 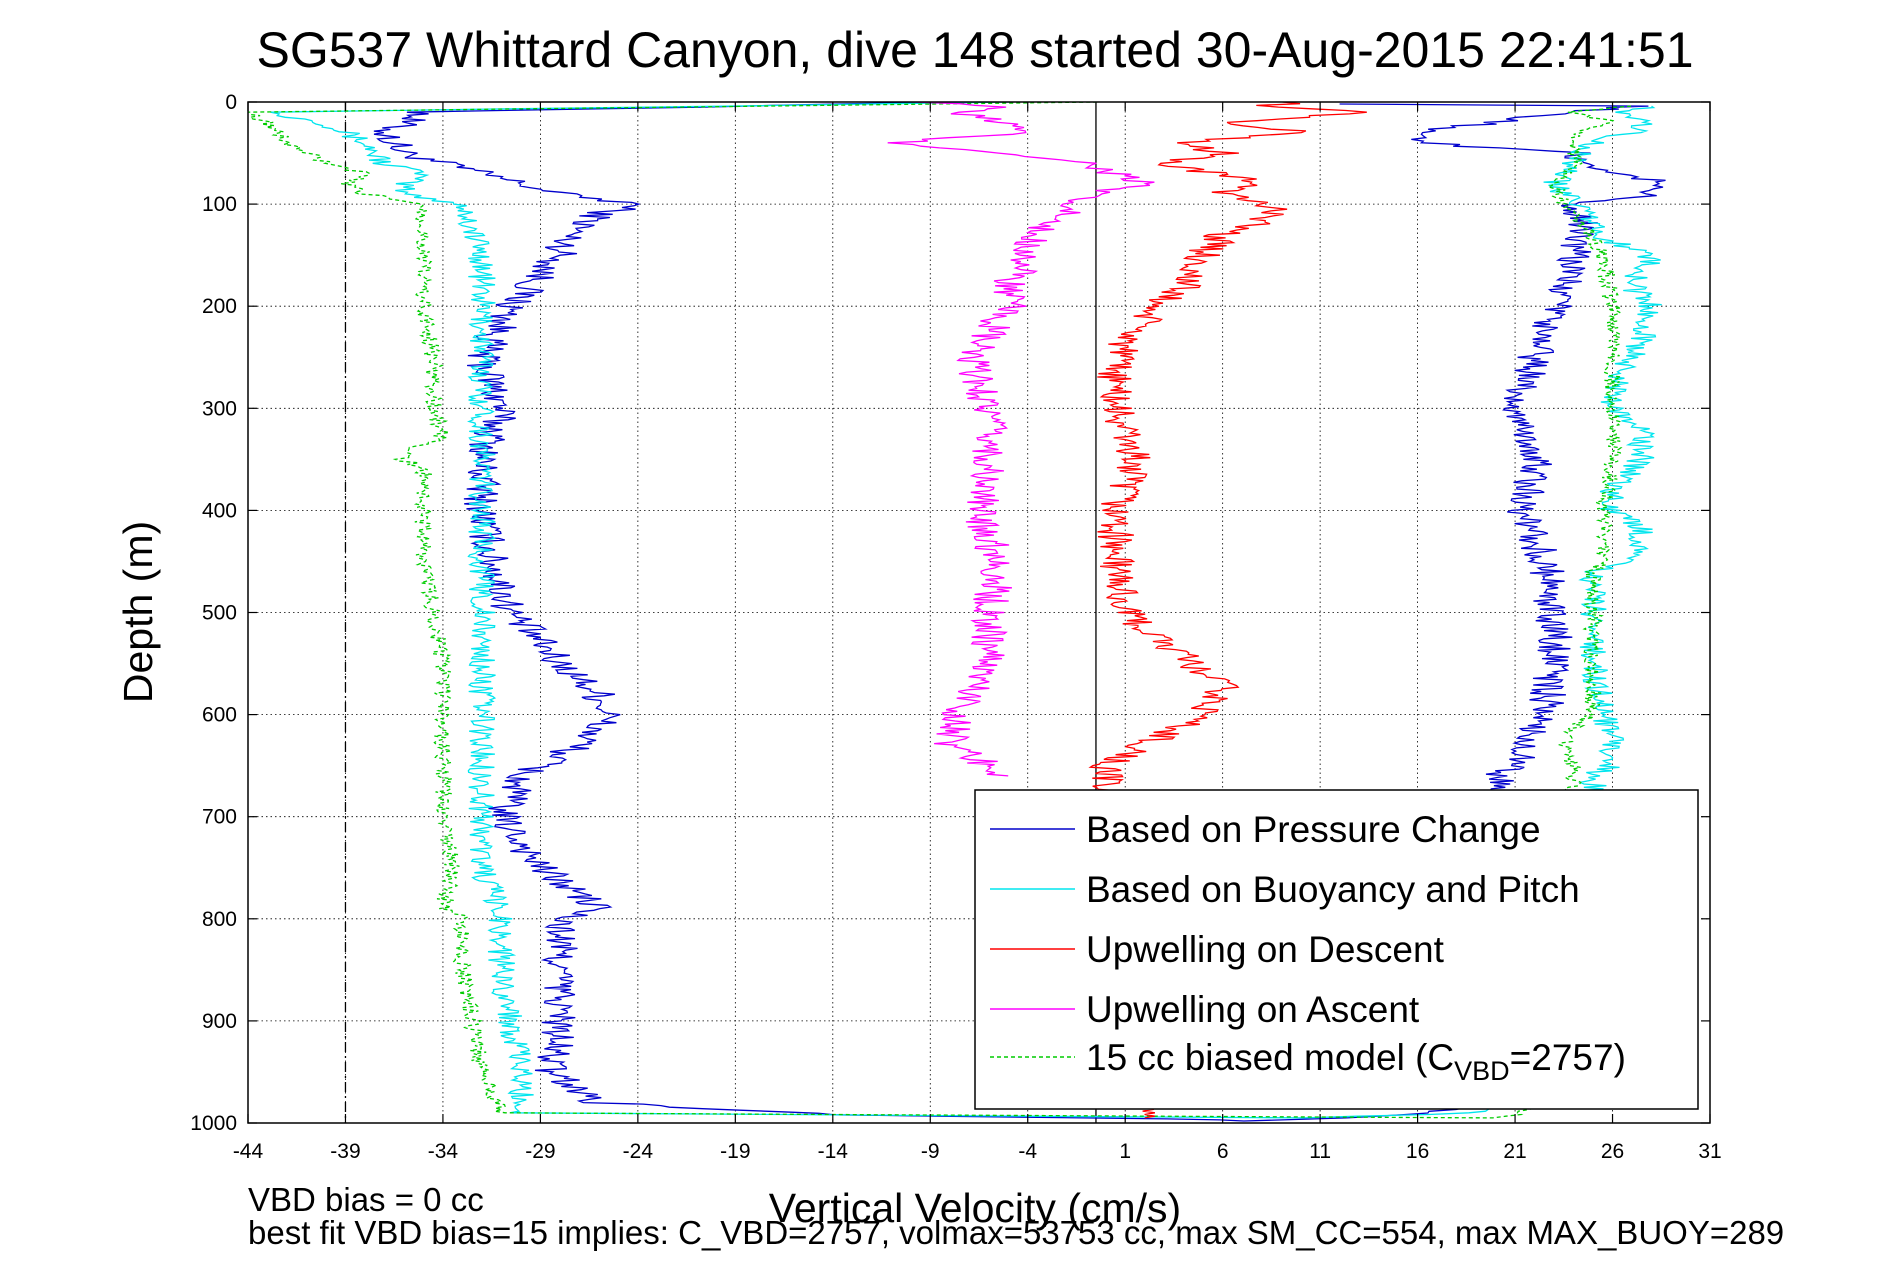 I want to click on x-tick-label: 6, so click(x=1223, y=1151).